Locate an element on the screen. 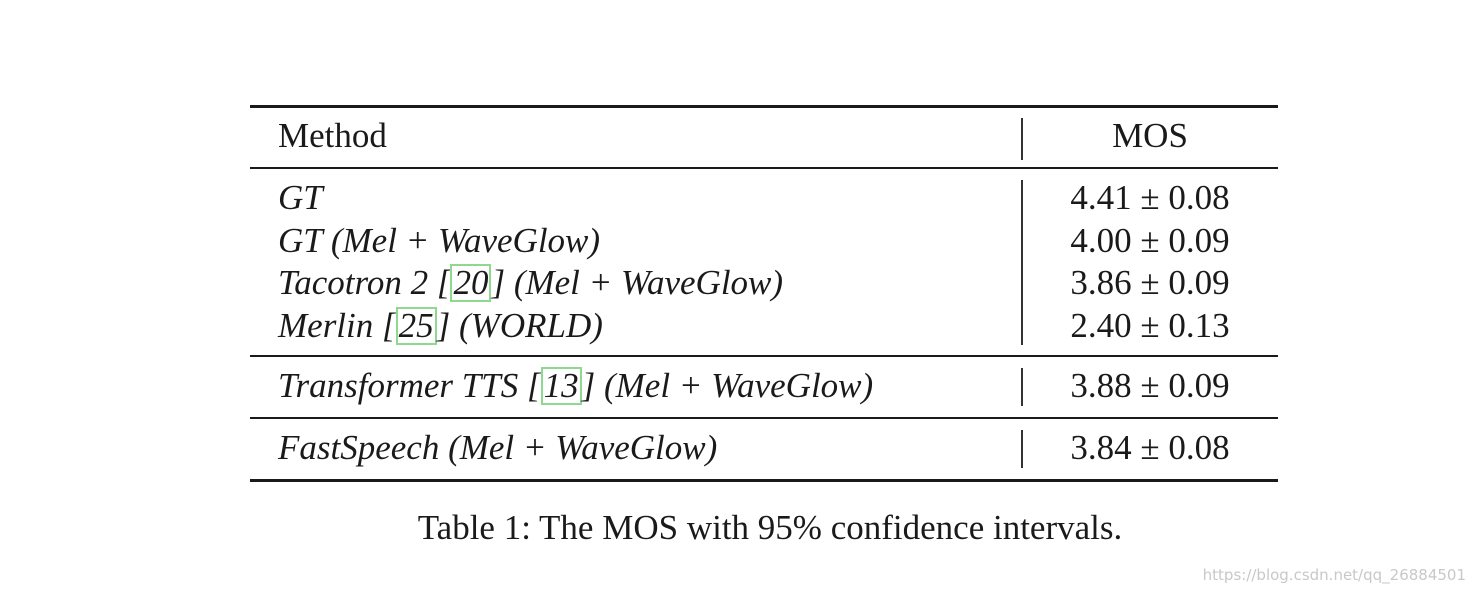 The image size is (1474, 592). method-text: Merlin [ is located at coordinates (337, 325).